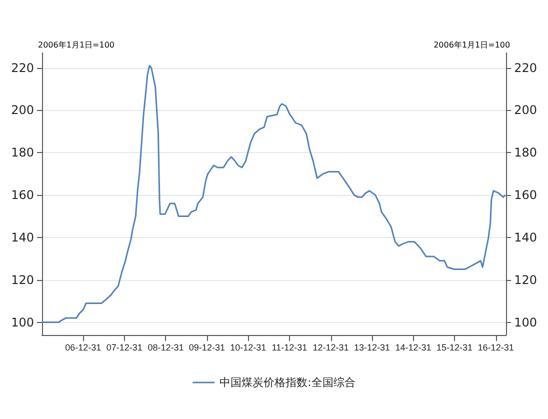  Describe the element at coordinates (124, 347) in the screenshot. I see `x-tick-label: 07-12-31` at that location.